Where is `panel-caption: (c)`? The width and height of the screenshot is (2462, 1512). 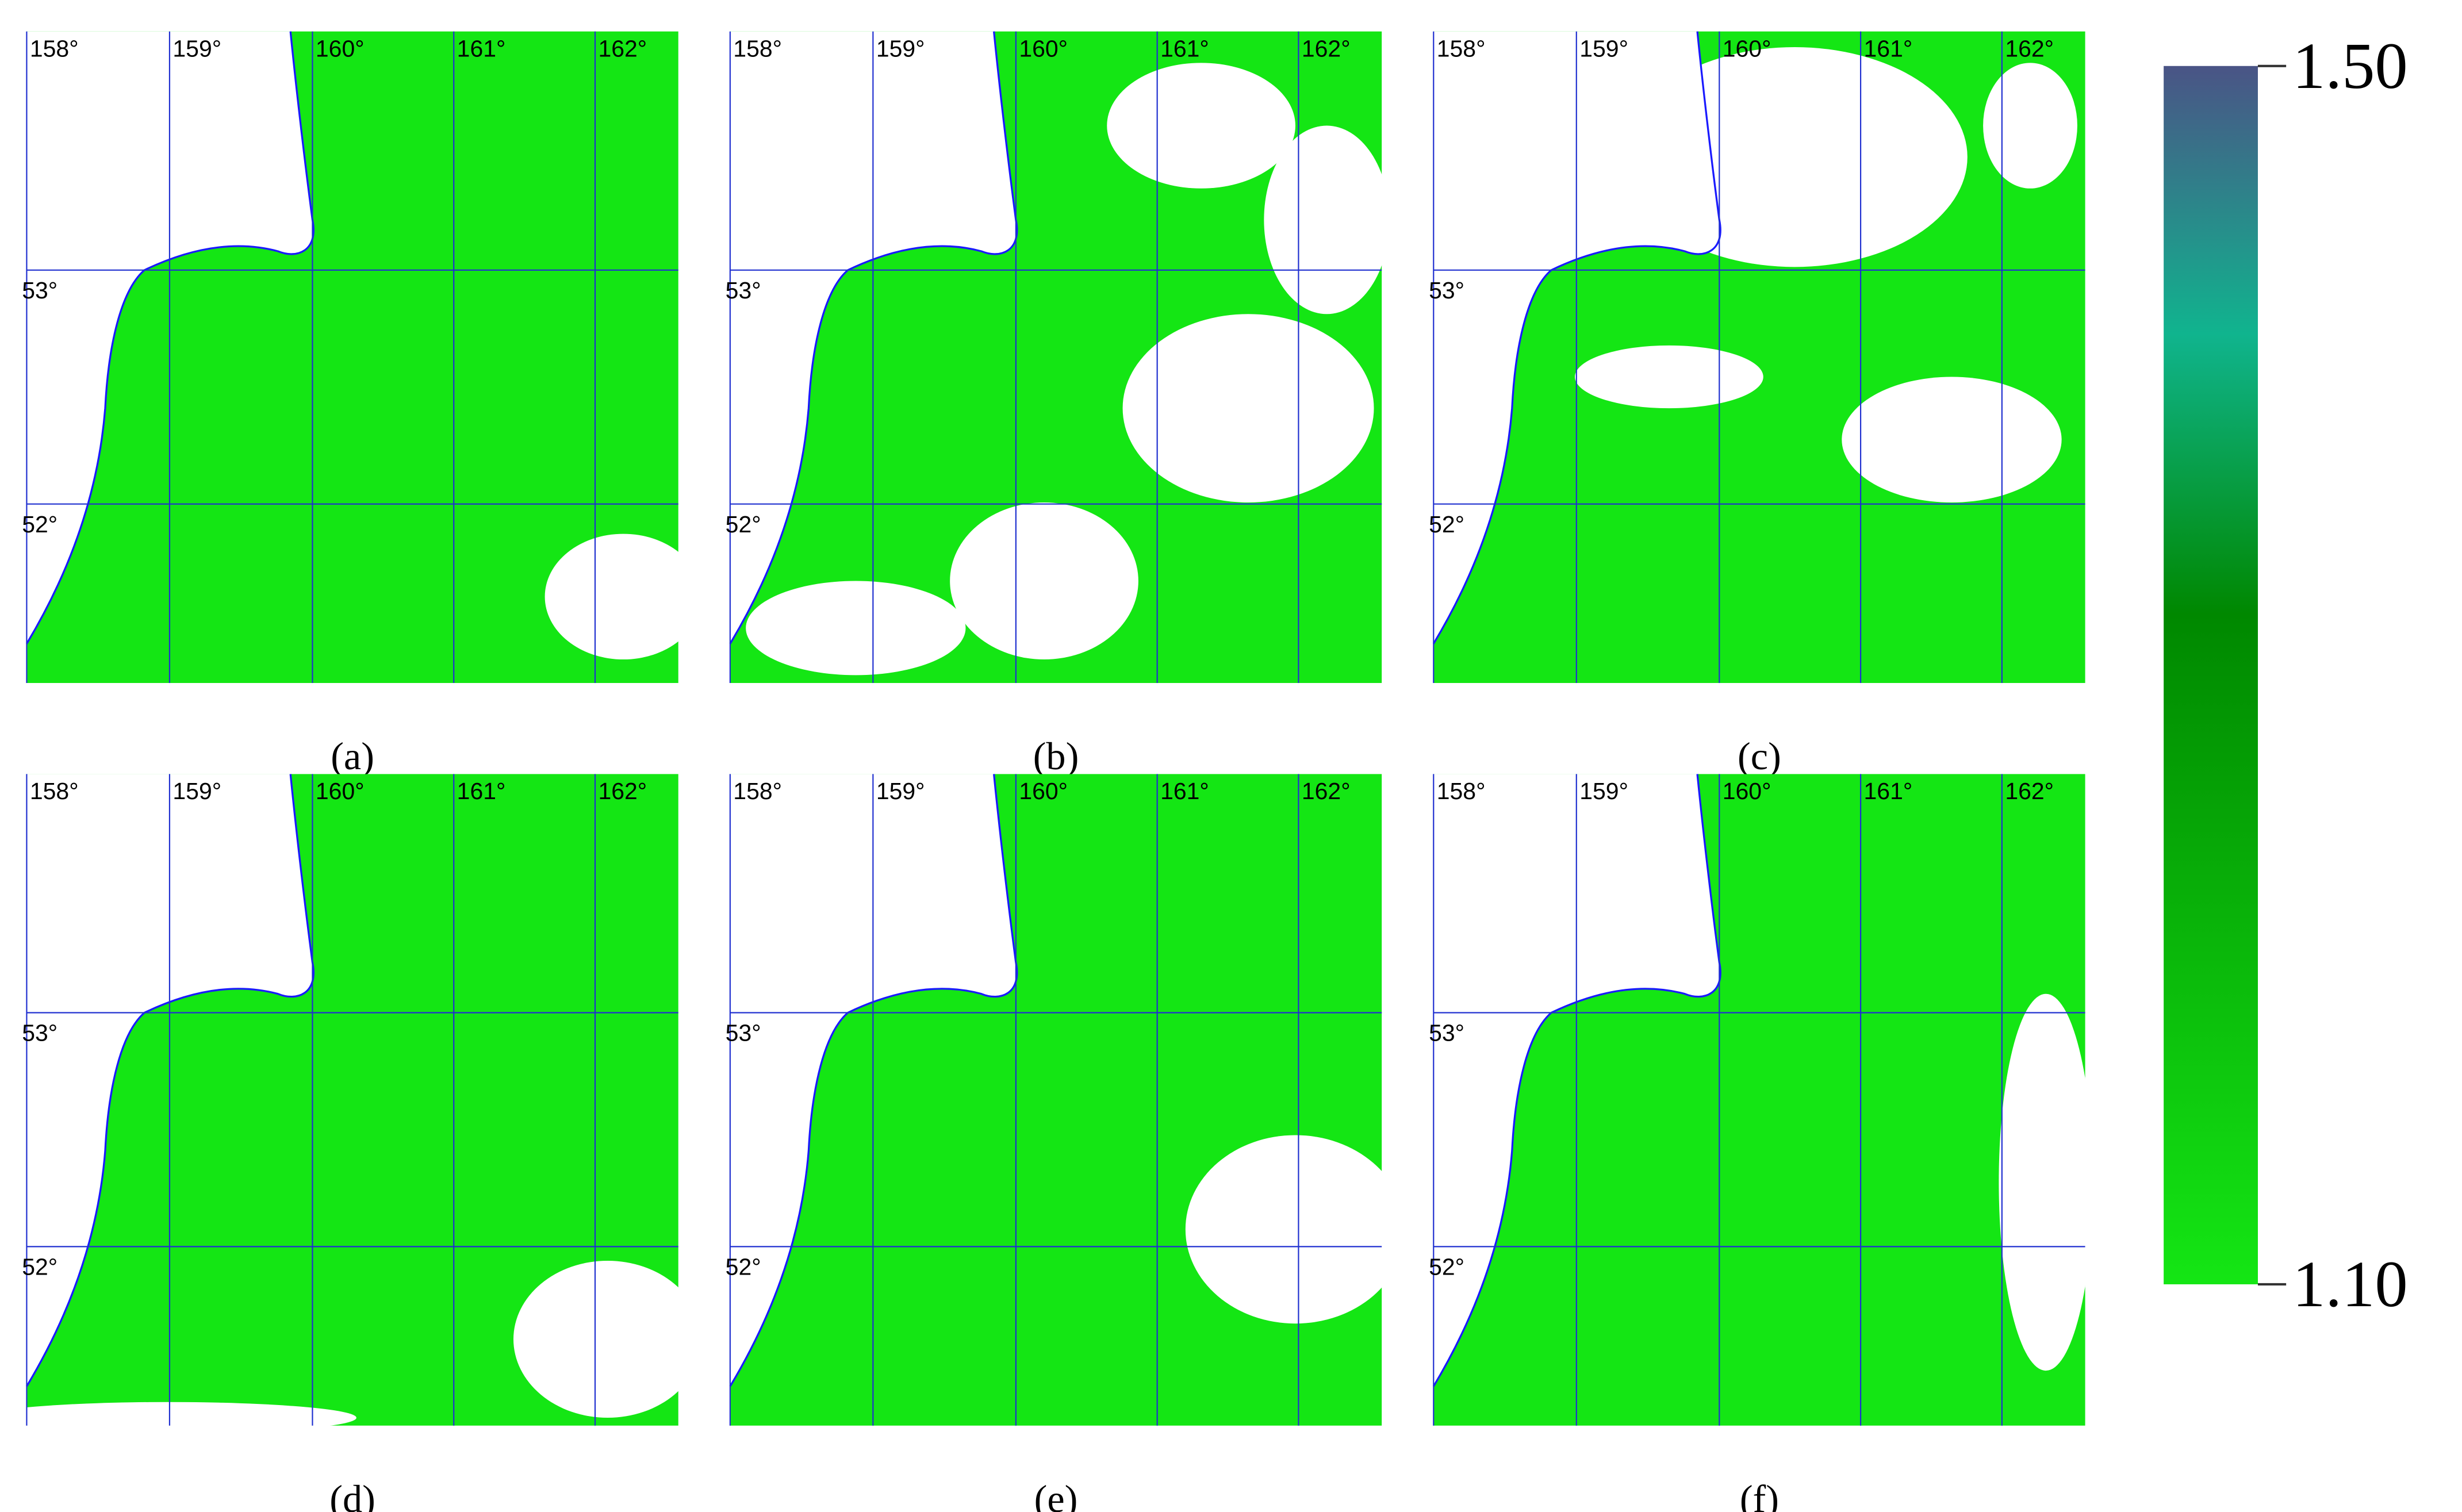 panel-caption: (c) is located at coordinates (1759, 756).